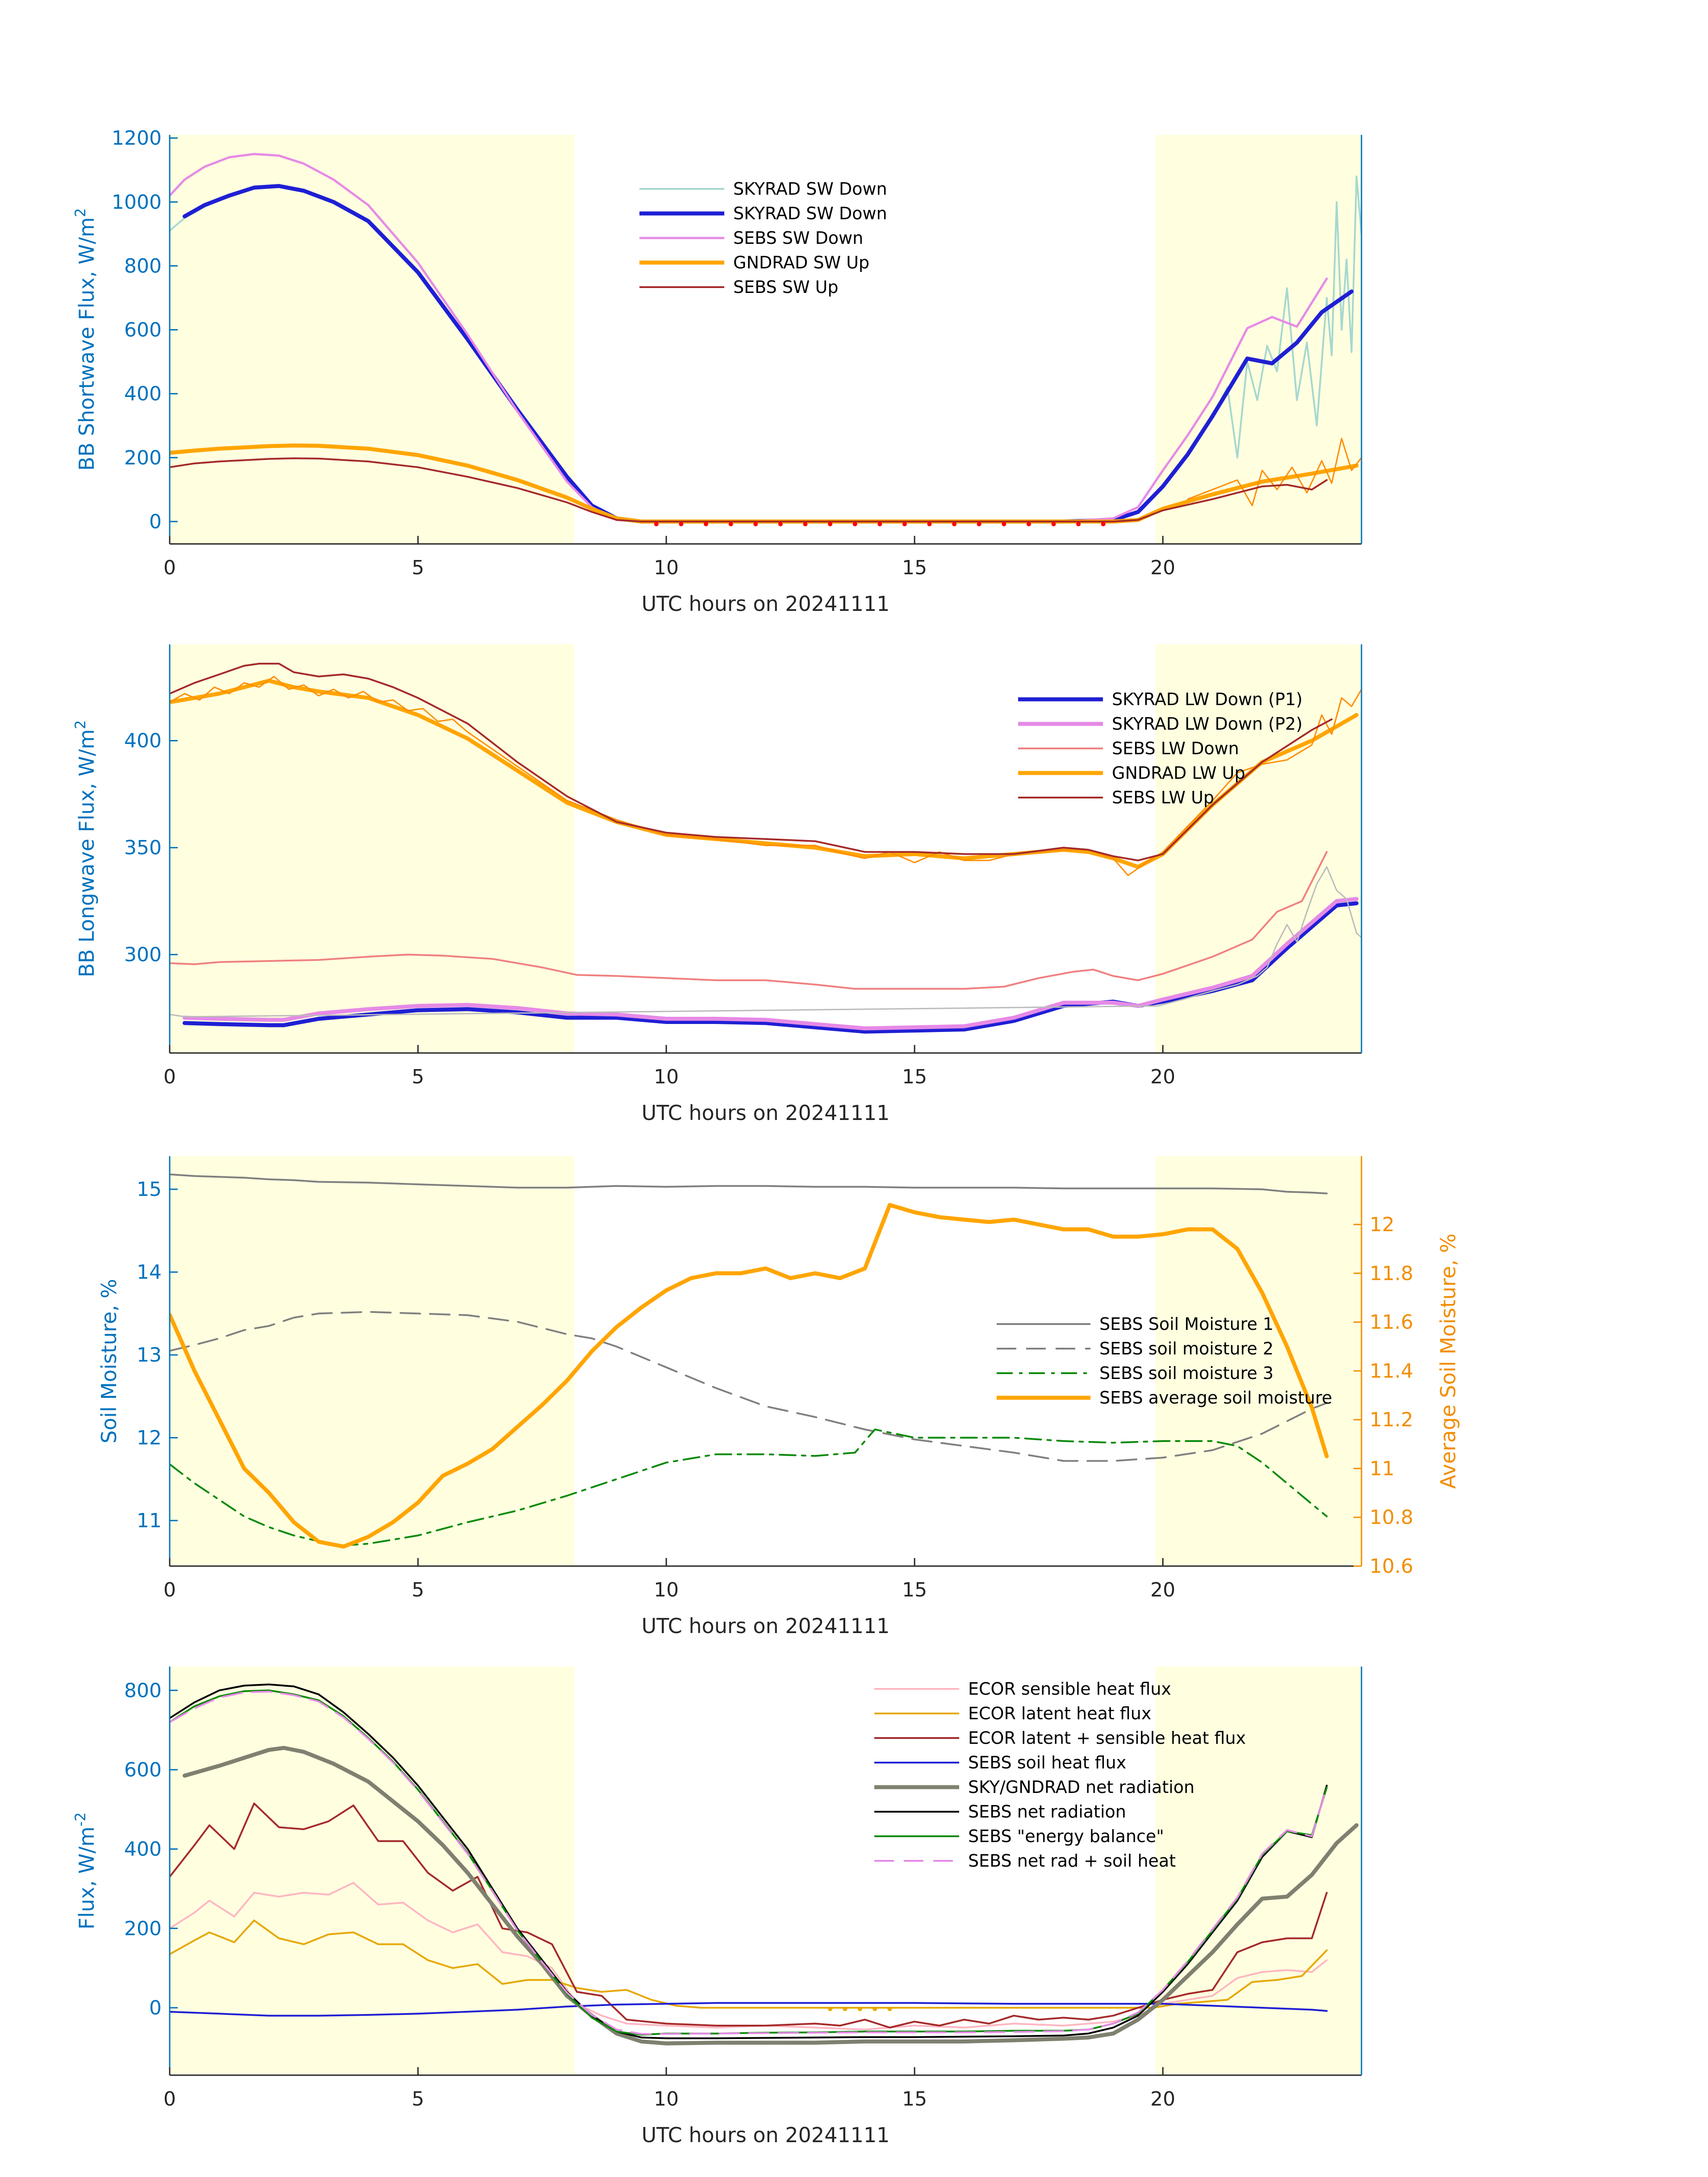  What do you see at coordinates (143, 955) in the screenshot?
I see `y-tick-label: 300` at bounding box center [143, 955].